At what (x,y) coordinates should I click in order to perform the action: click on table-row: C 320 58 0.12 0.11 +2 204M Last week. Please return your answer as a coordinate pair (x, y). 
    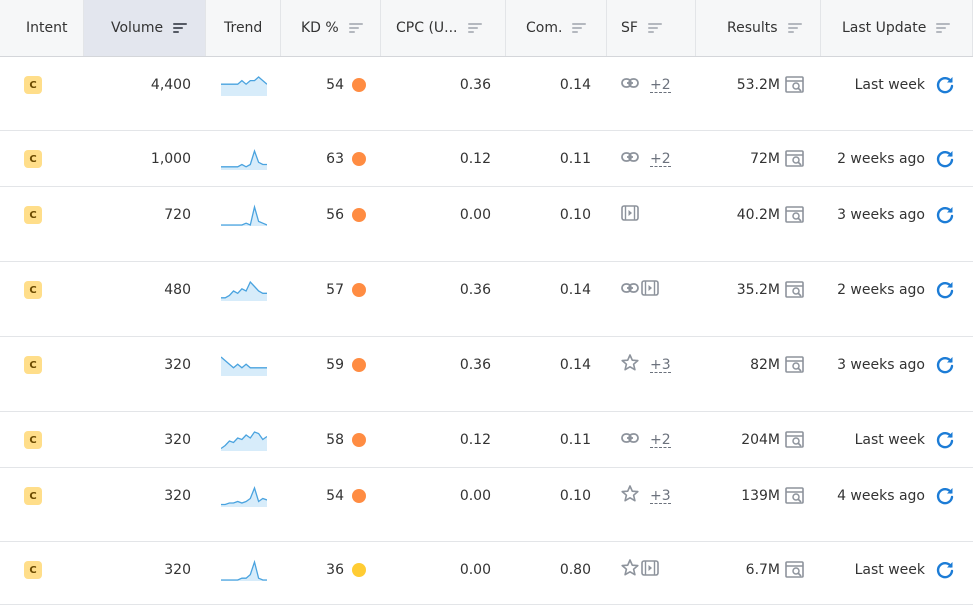
    Looking at the image, I should click on (486, 440).